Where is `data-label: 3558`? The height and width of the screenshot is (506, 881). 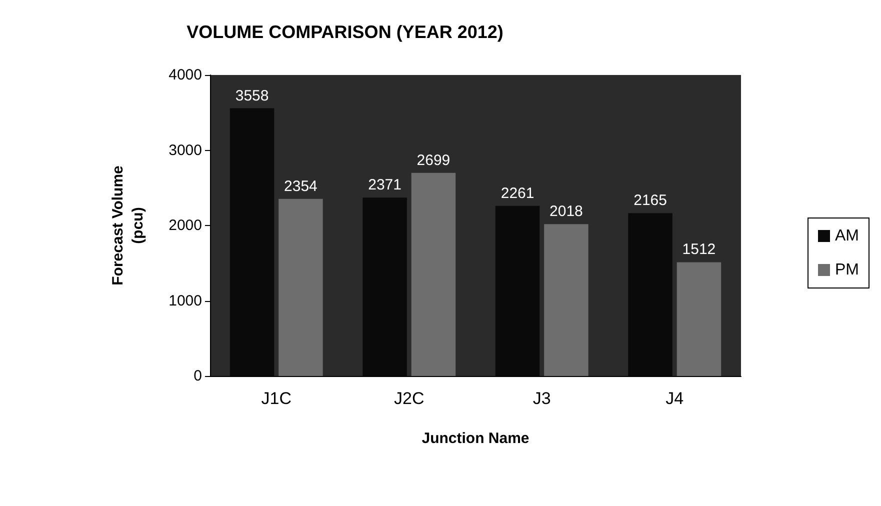
data-label: 3558 is located at coordinates (252, 95).